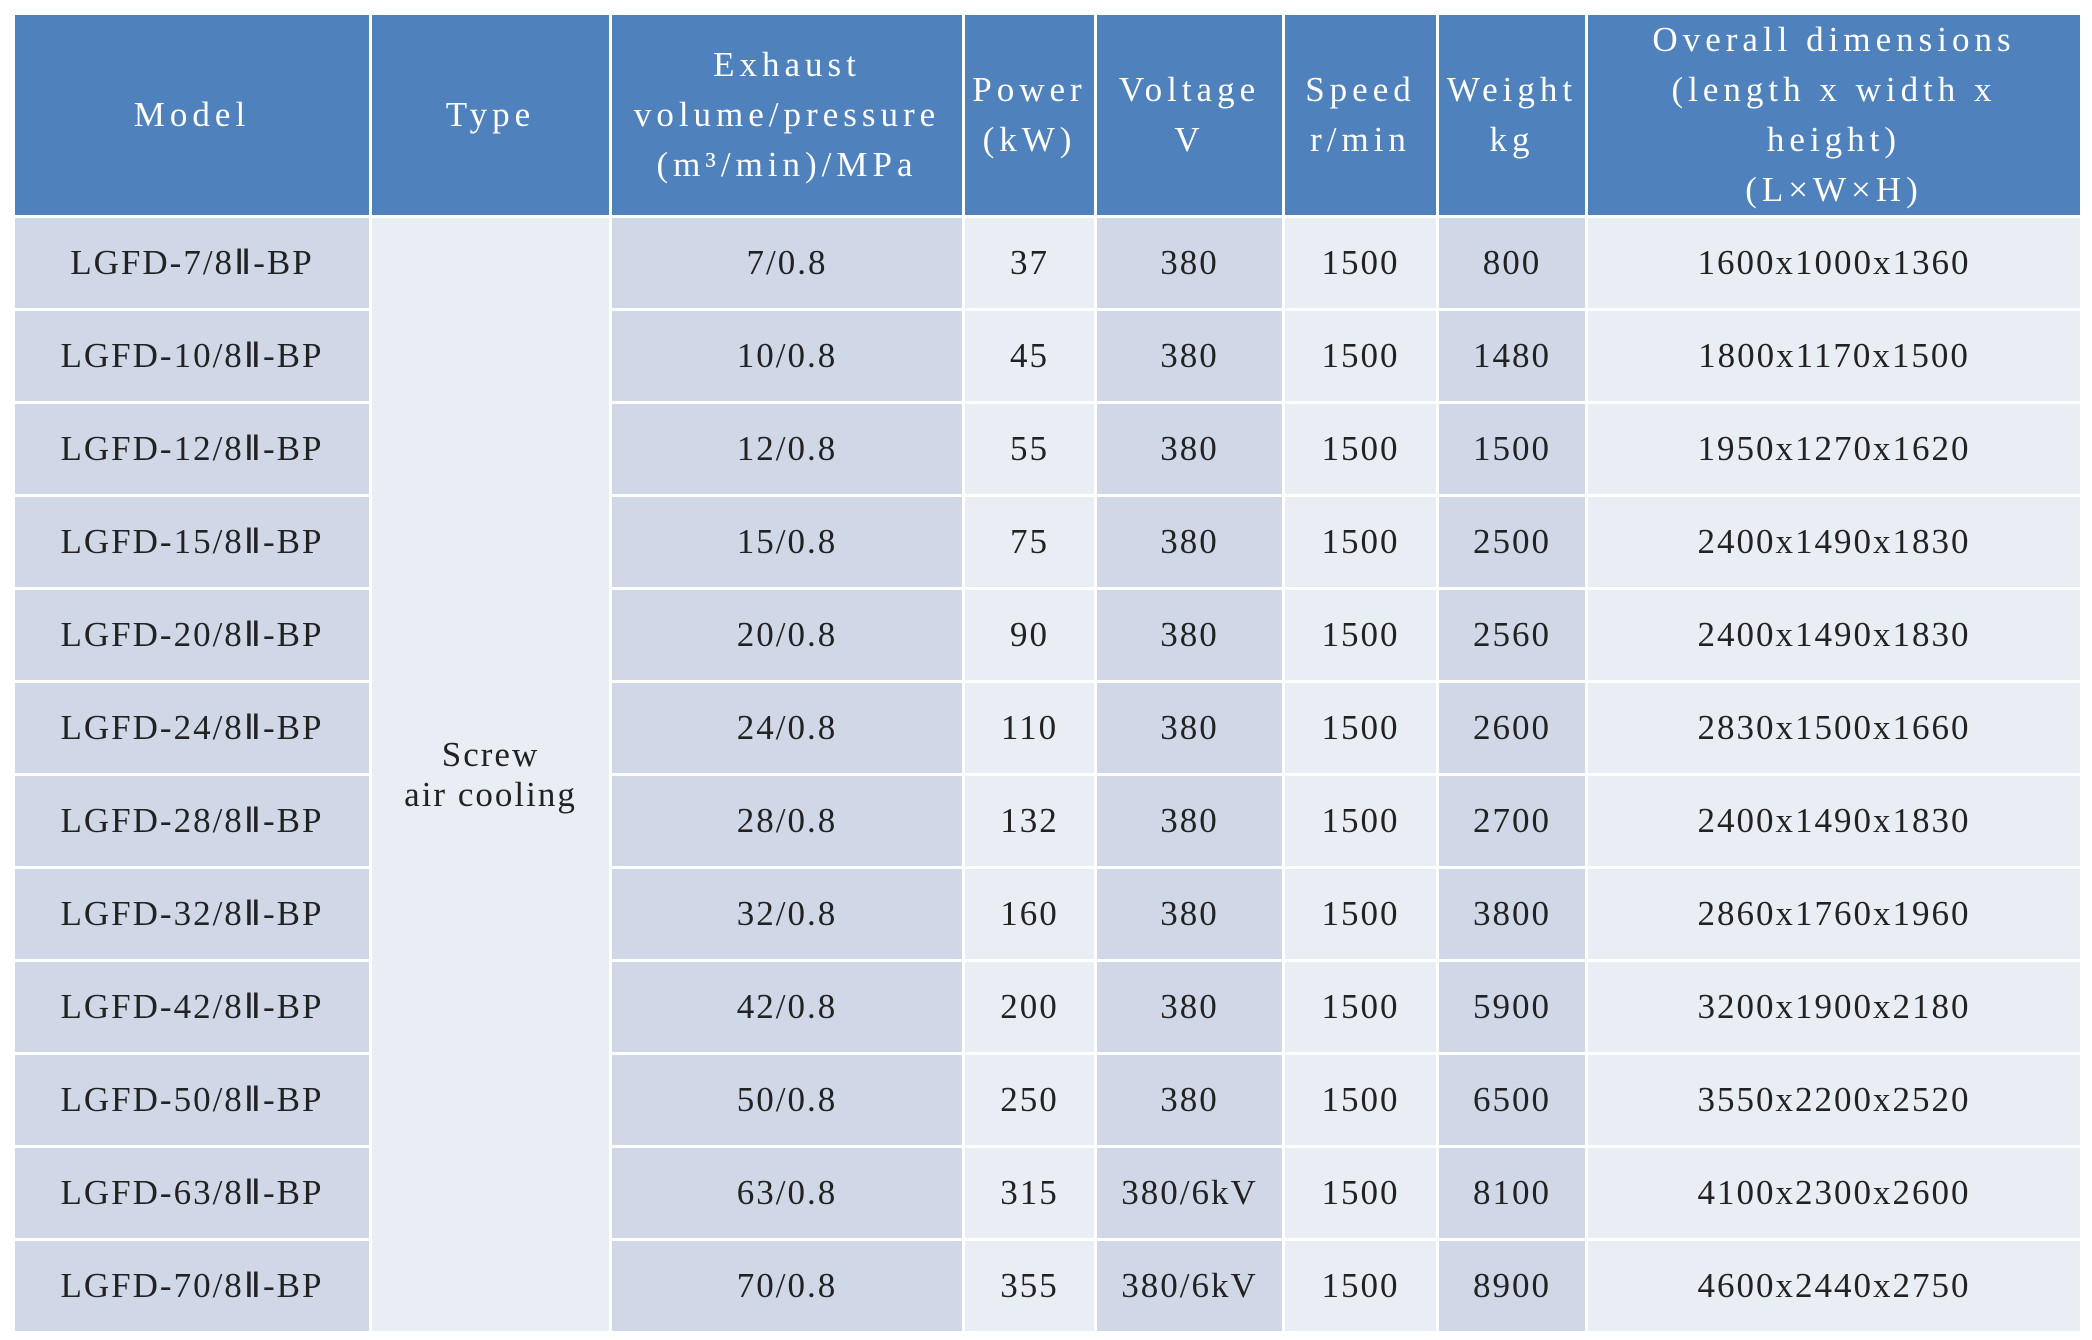  What do you see at coordinates (787, 821) in the screenshot?
I see `data-cell: 28/0.8` at bounding box center [787, 821].